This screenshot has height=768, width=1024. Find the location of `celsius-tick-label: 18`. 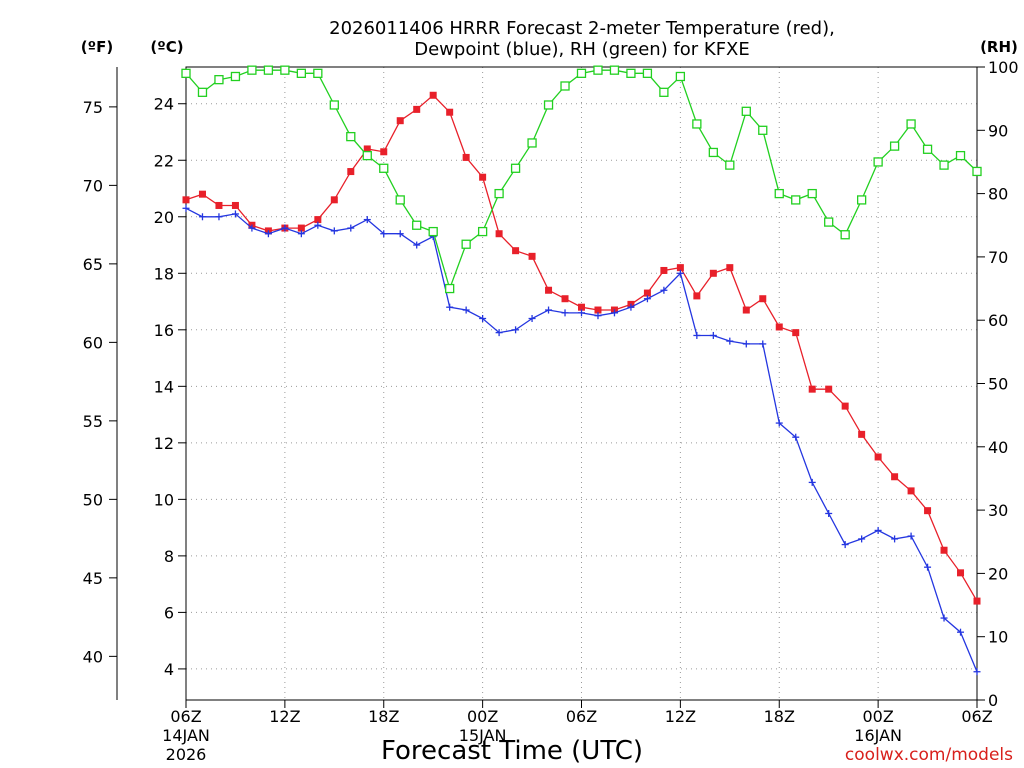

celsius-tick-label: 18 is located at coordinates (164, 273).